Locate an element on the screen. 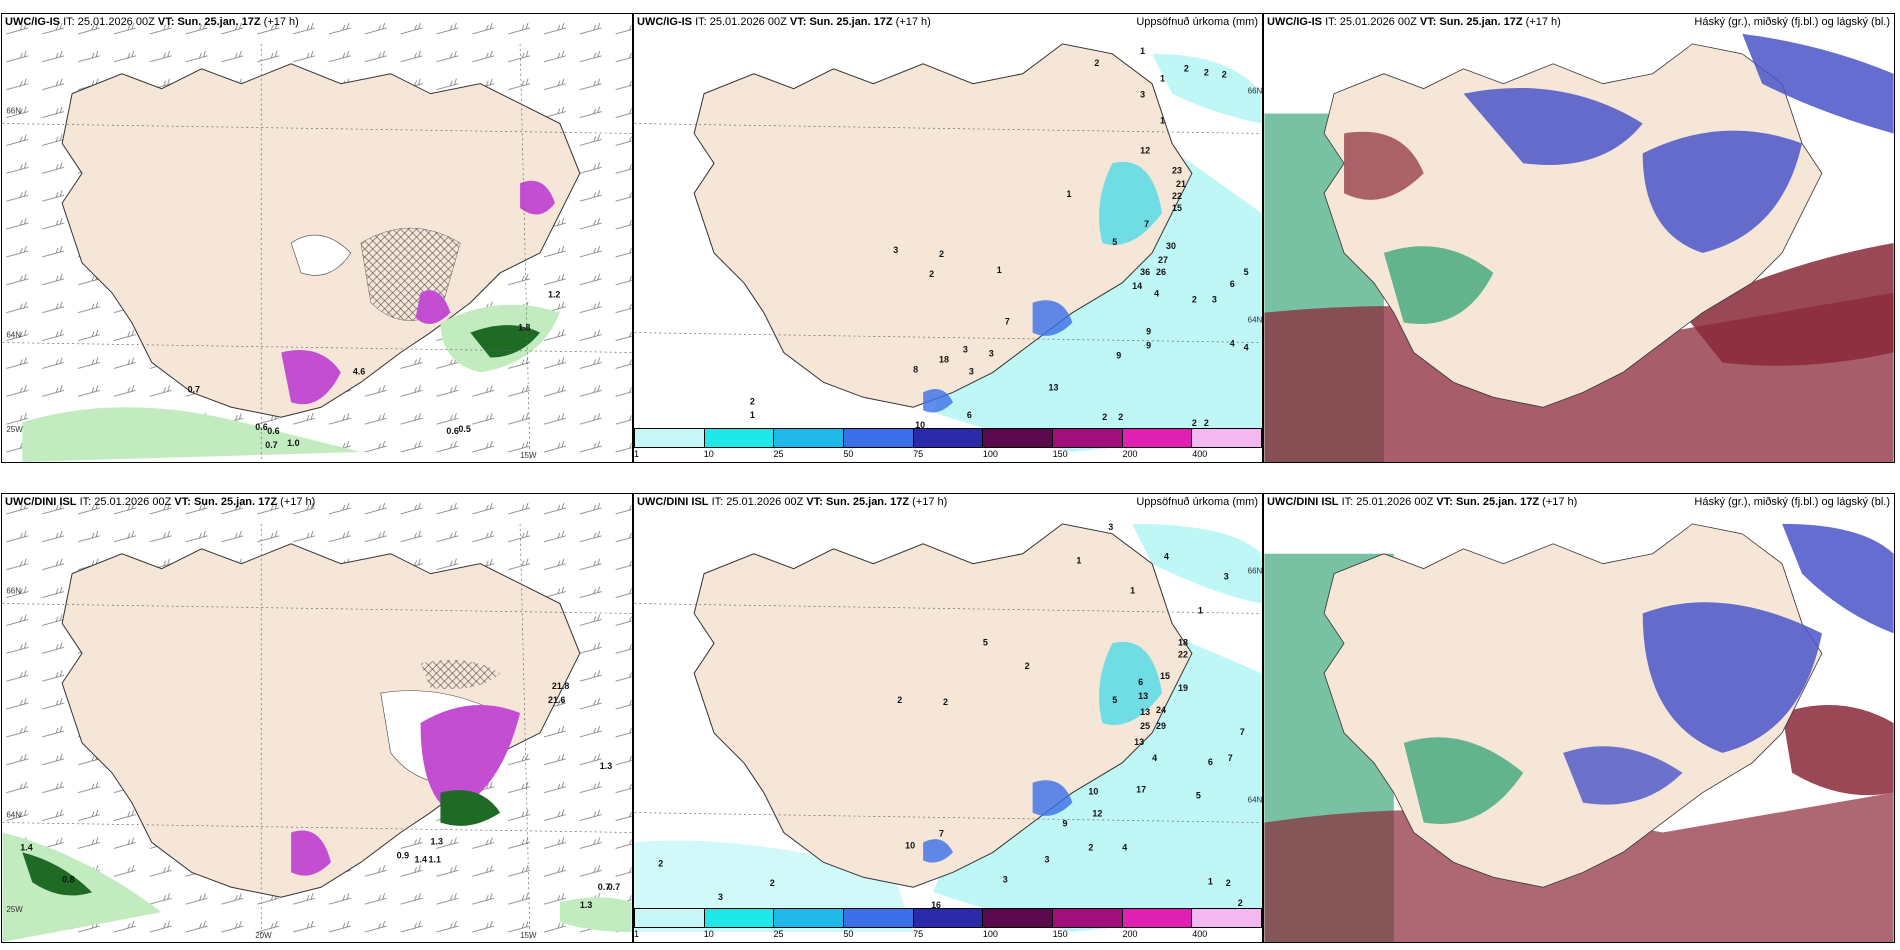 This screenshot has width=1900, height=950. colorbar-tick-label: 25 is located at coordinates (778, 454).